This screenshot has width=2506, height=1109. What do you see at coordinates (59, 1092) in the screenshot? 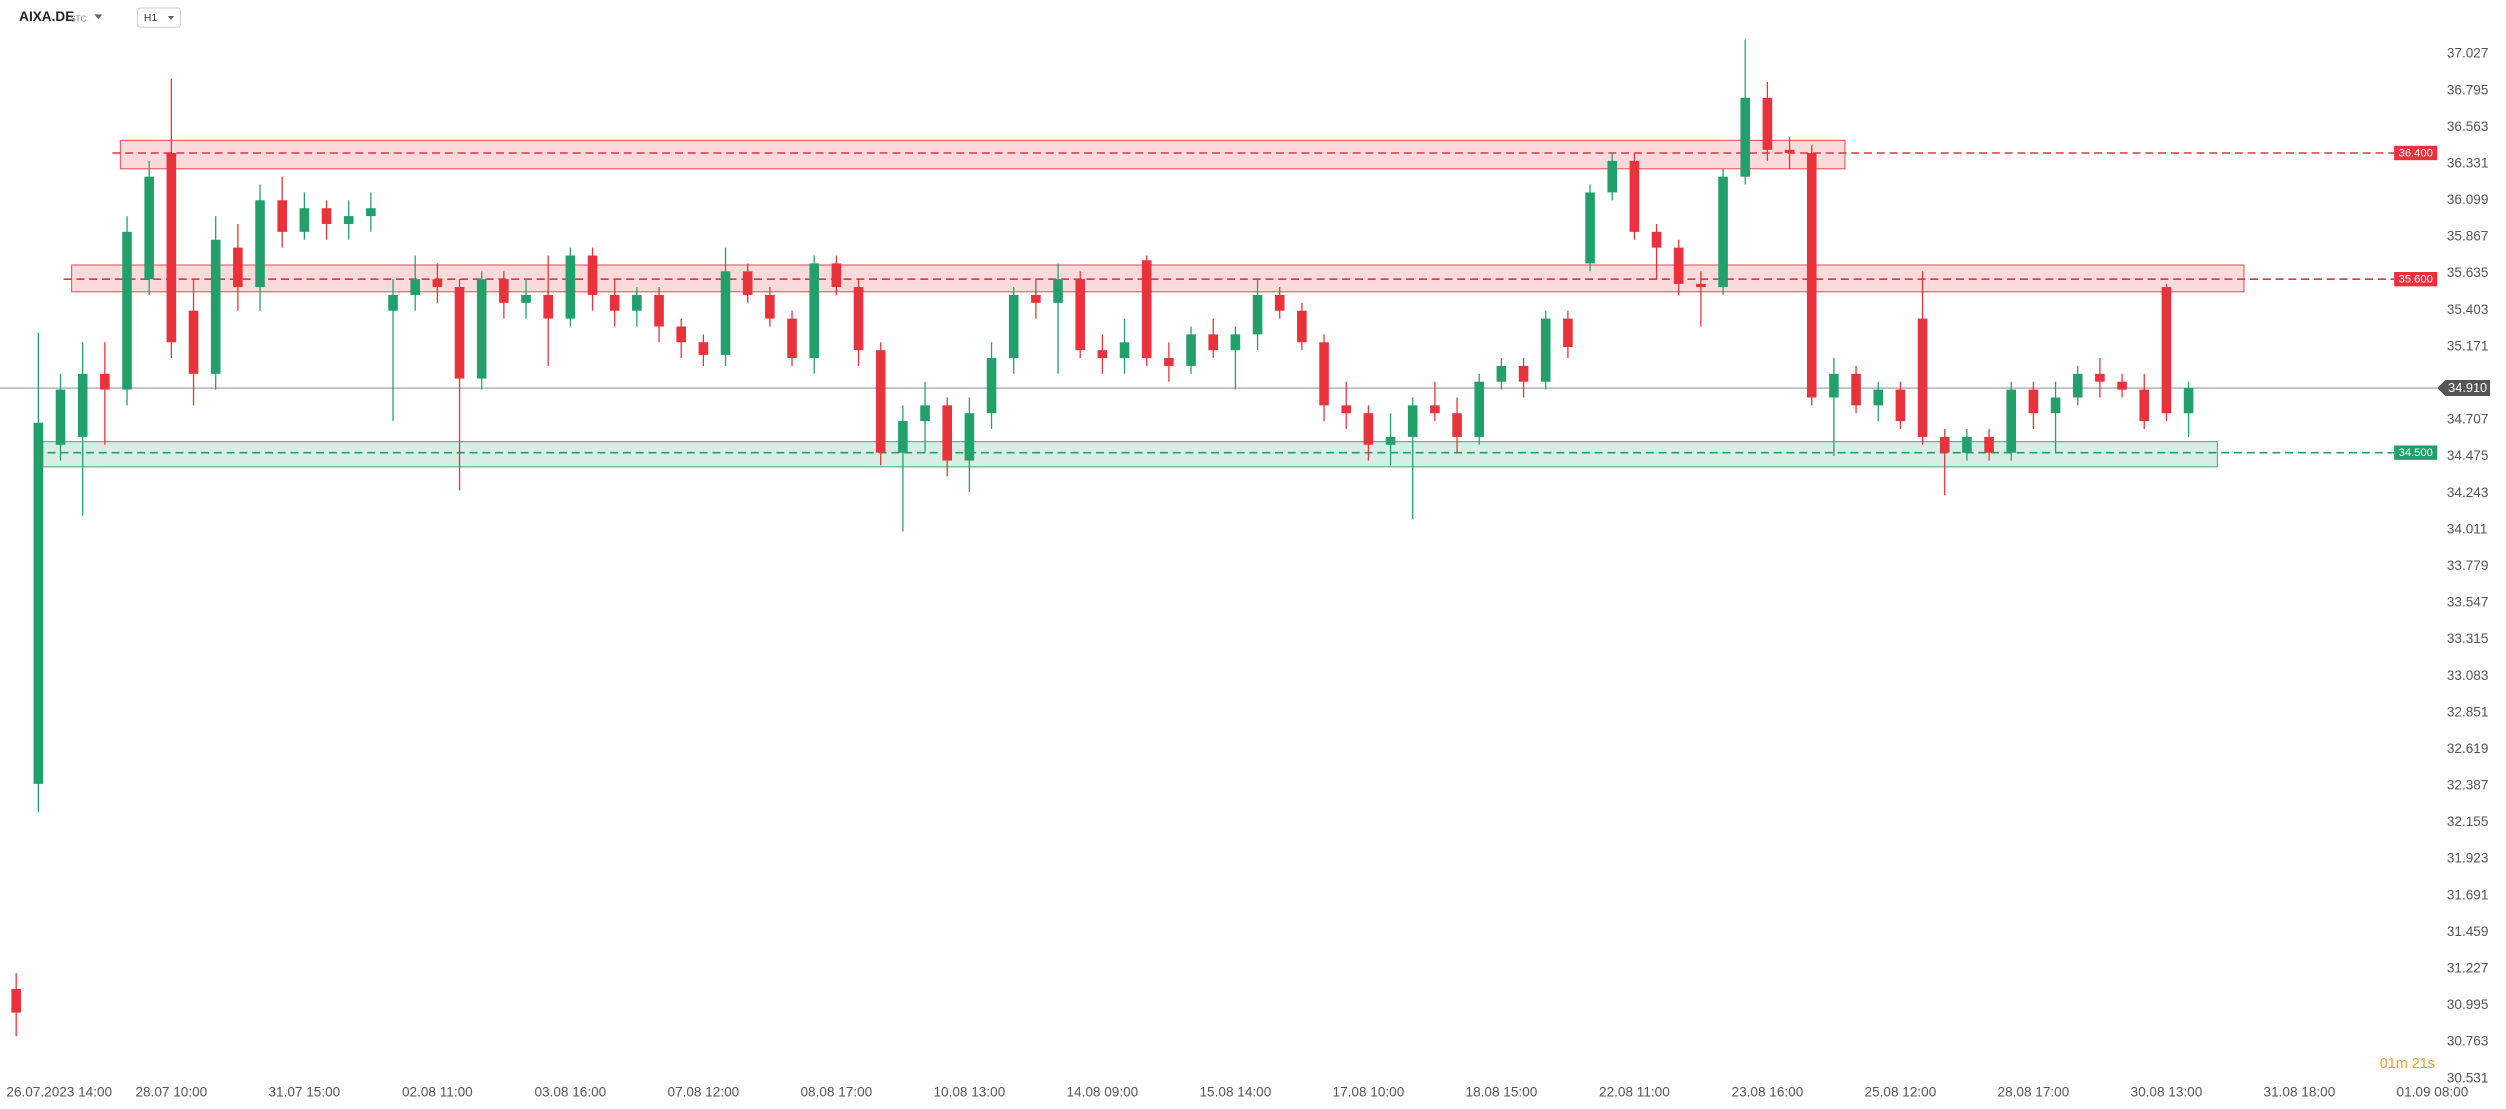
I see `x-tick-label: 26.07.2023 14:00` at bounding box center [59, 1092].